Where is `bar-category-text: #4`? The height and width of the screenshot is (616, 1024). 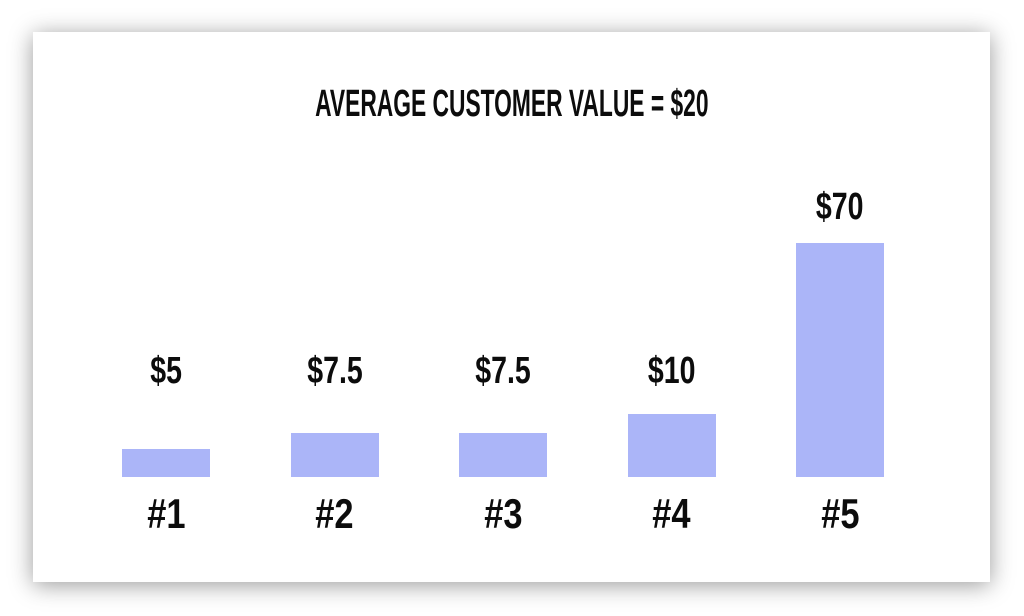
bar-category-text: #4 is located at coordinates (671, 513).